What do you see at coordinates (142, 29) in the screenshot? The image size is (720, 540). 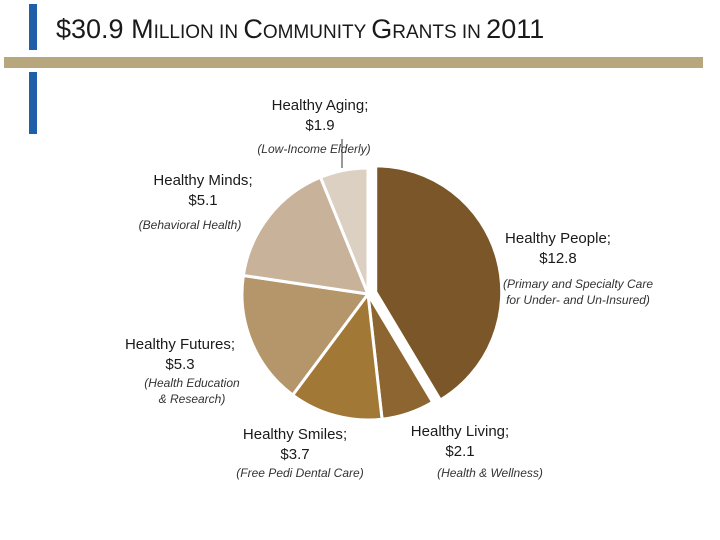 I see `title-segment: M` at bounding box center [142, 29].